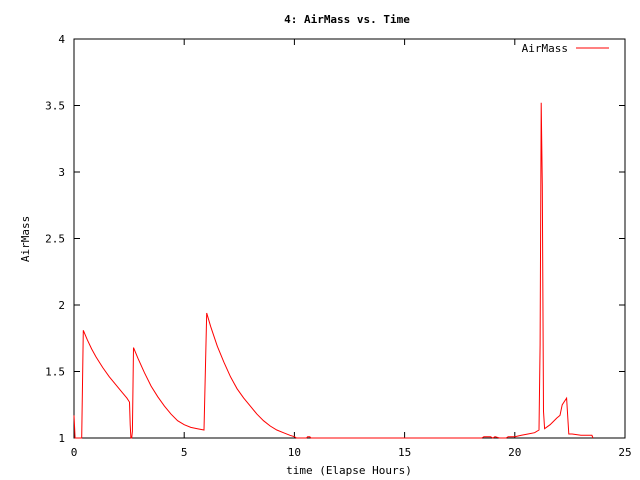  I want to click on x-tick-label: 25, so click(624, 452).